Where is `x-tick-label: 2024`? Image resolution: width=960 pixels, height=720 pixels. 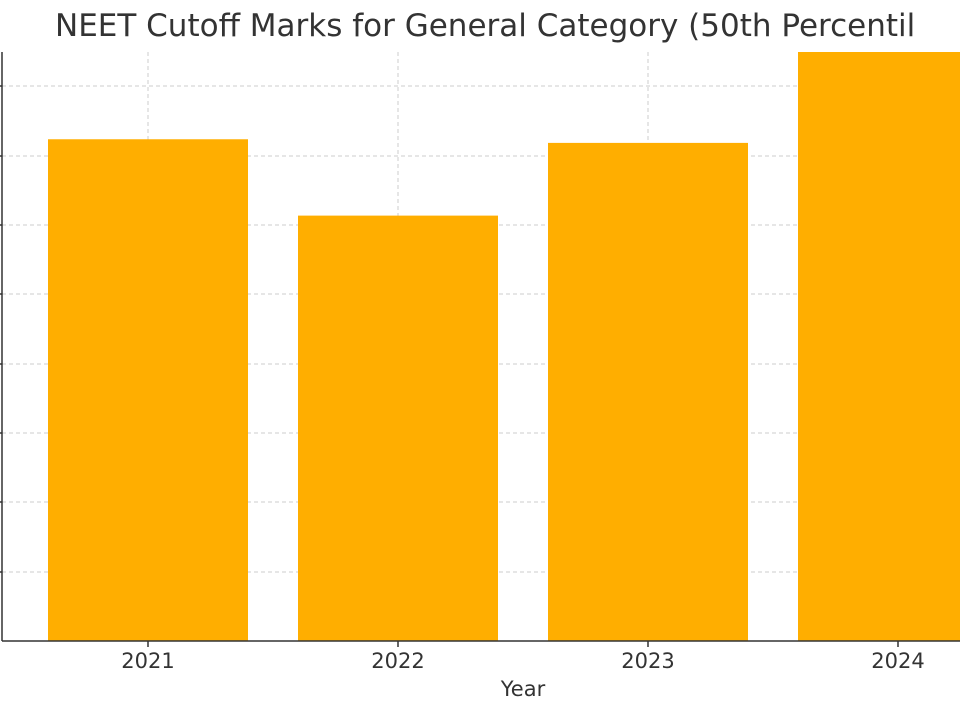
x-tick-label: 2024 is located at coordinates (897, 661).